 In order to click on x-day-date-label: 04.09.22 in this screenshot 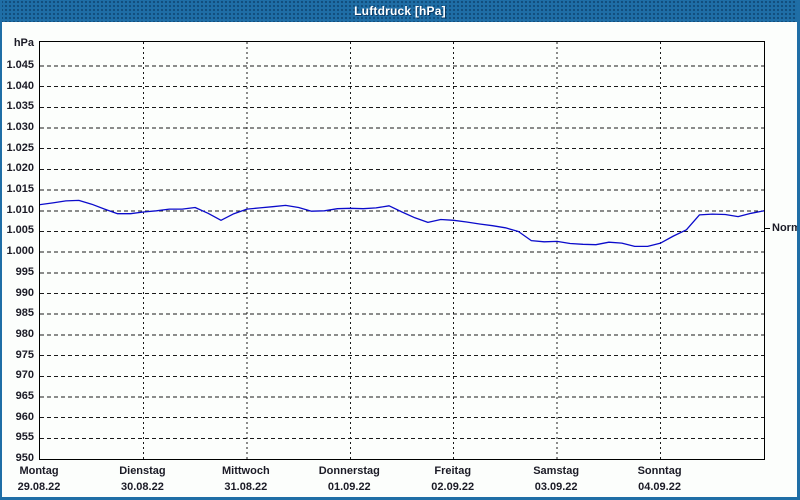, I will do `click(659, 487)`.